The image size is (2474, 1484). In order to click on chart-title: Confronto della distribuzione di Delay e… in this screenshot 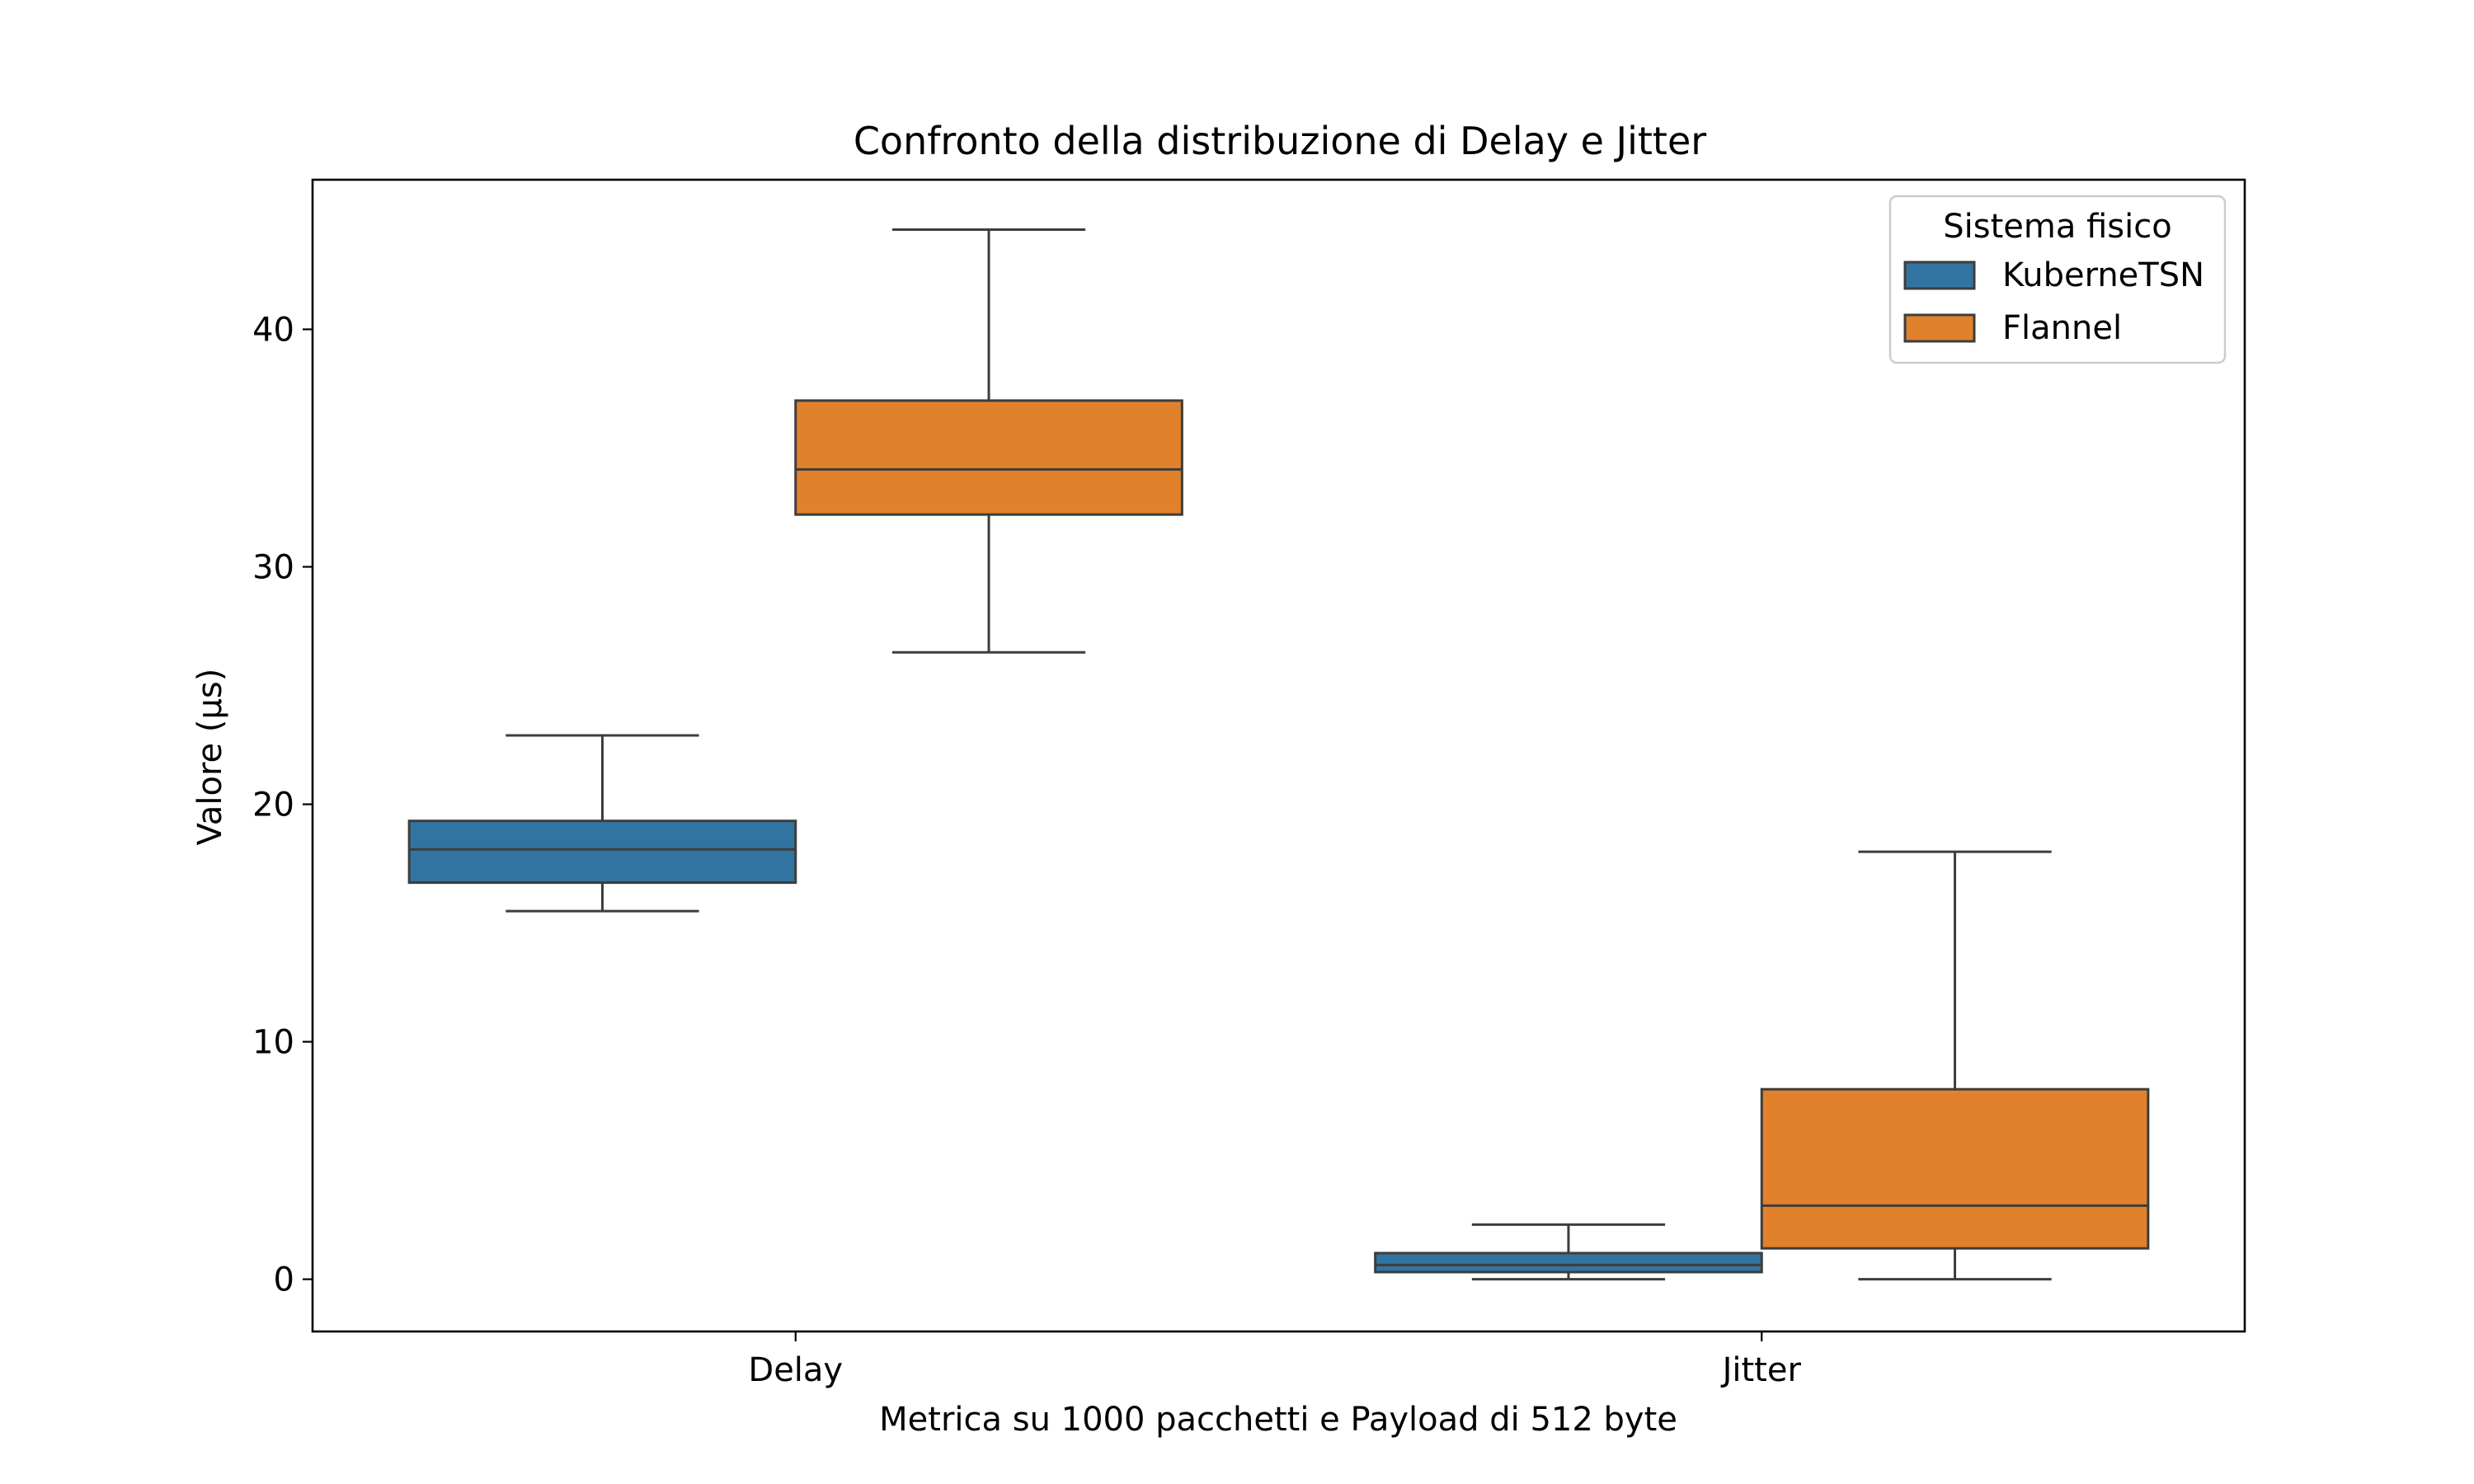, I will do `click(1280, 141)`.